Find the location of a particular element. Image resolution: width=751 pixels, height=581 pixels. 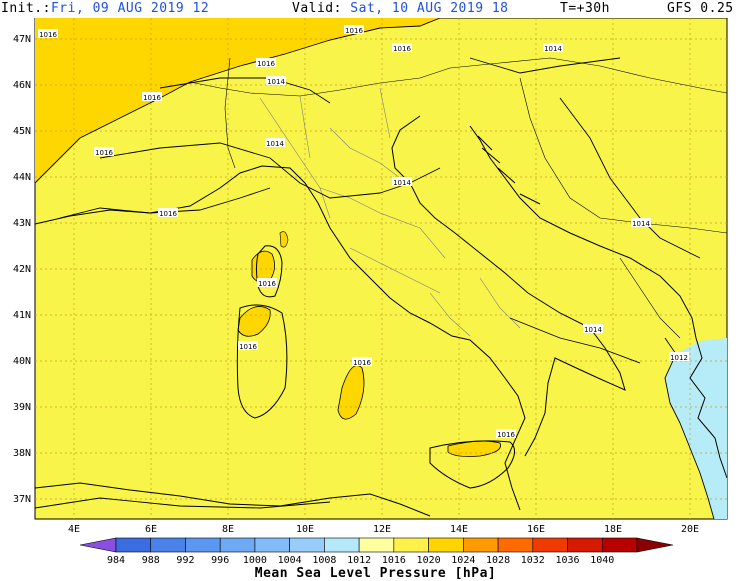

forecast-step-label: T=+30h is located at coordinates (585, 8).